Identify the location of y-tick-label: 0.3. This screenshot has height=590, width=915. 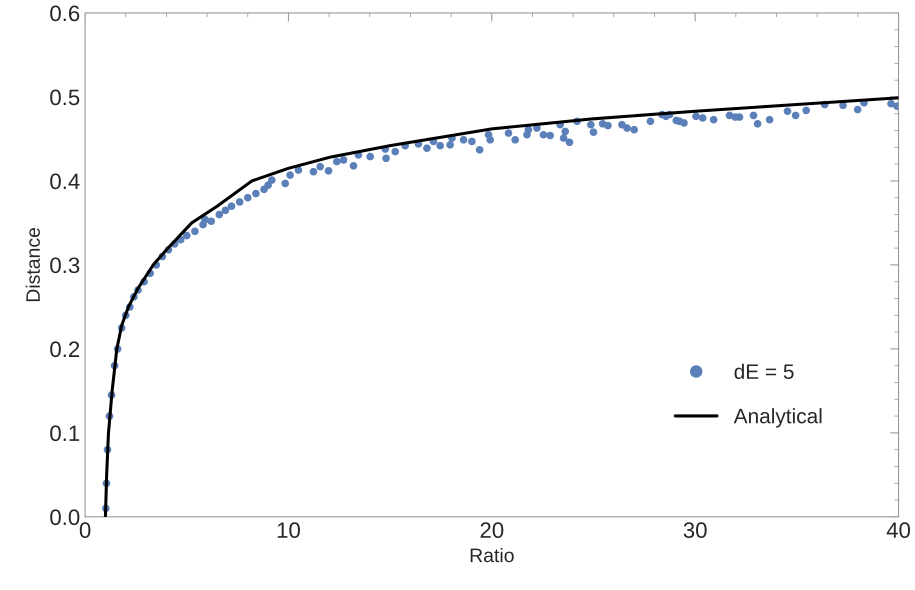
(65, 265).